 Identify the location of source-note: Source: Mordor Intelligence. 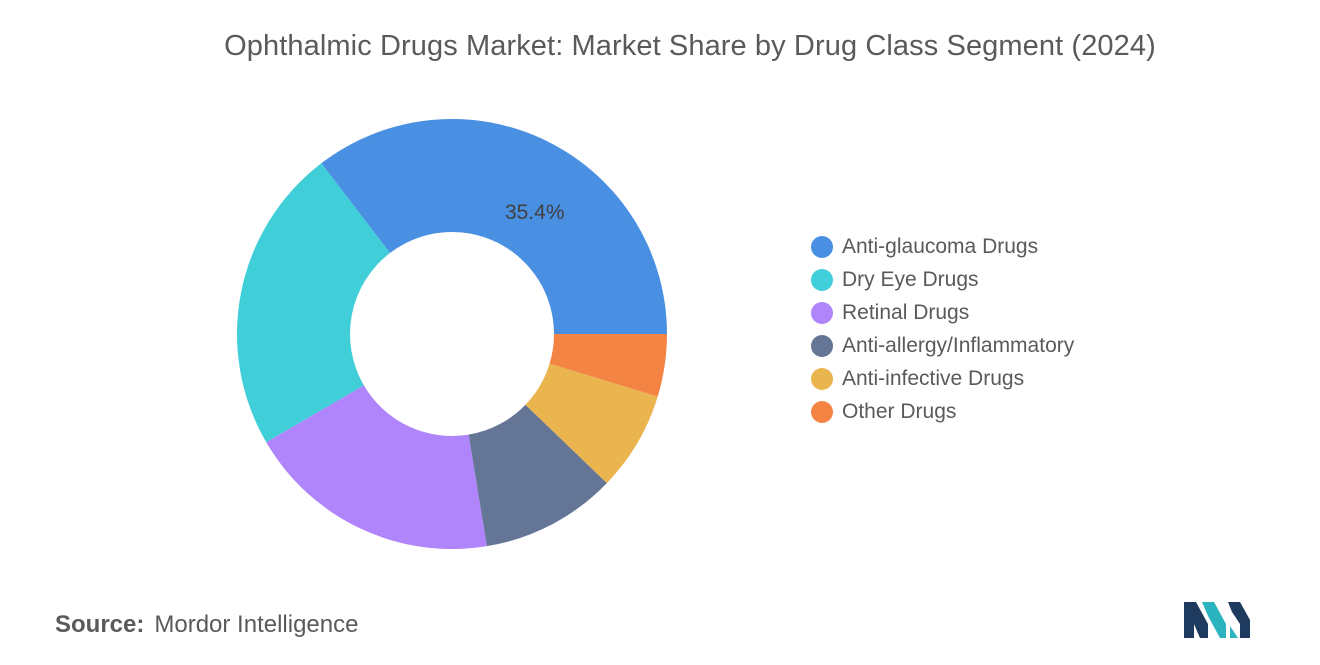
(206, 625).